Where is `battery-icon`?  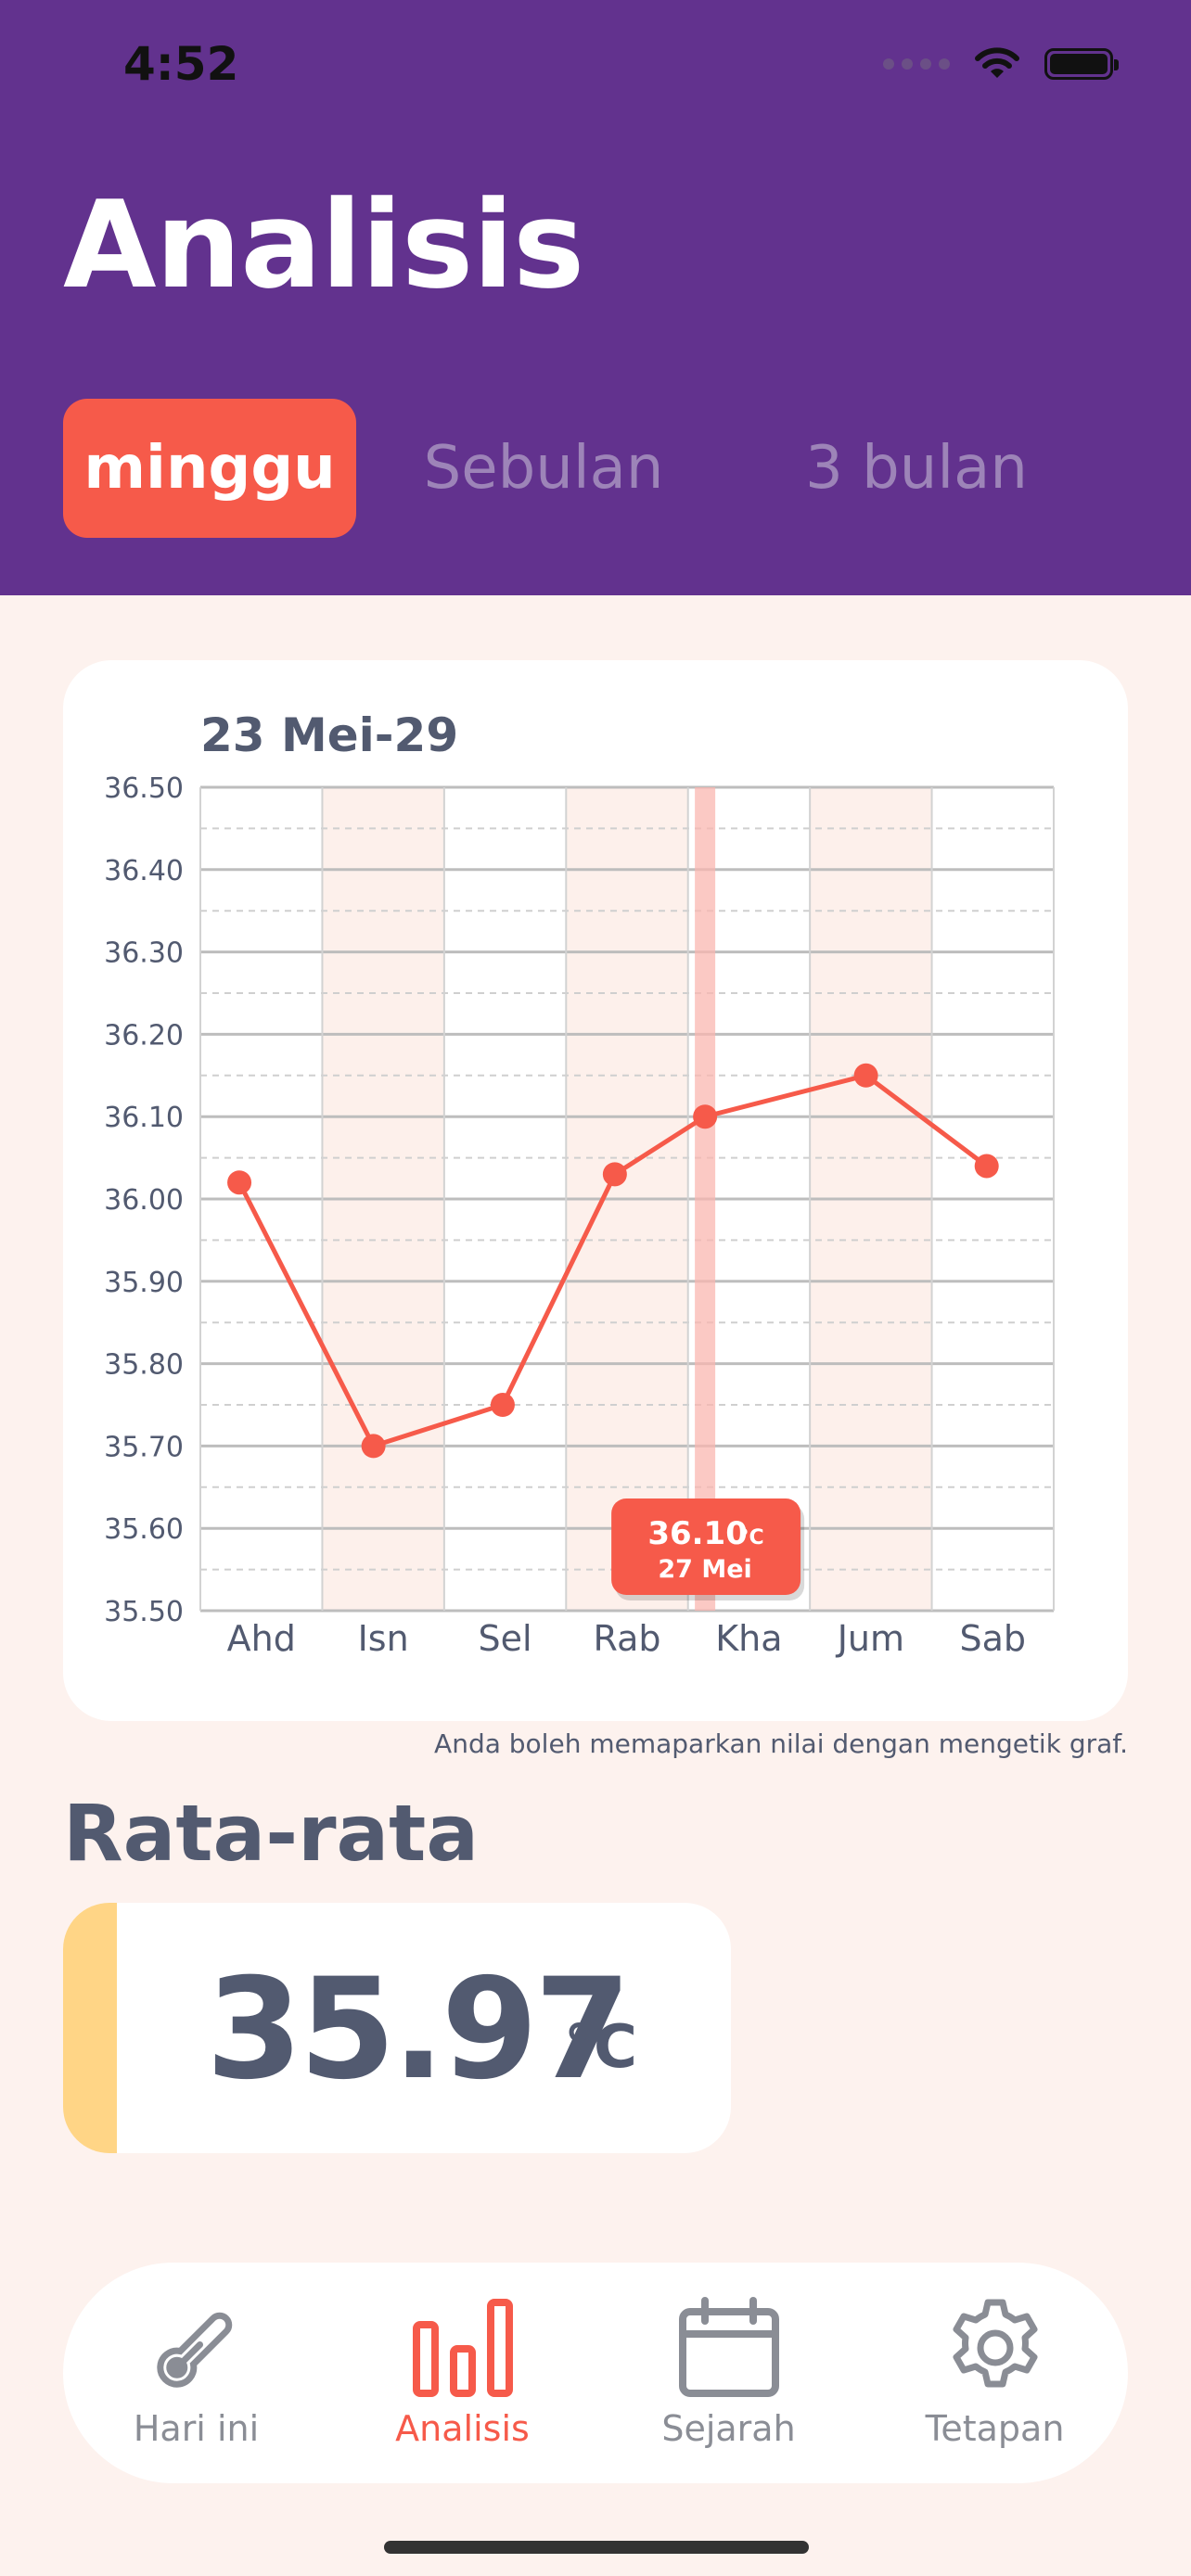 battery-icon is located at coordinates (1081, 64).